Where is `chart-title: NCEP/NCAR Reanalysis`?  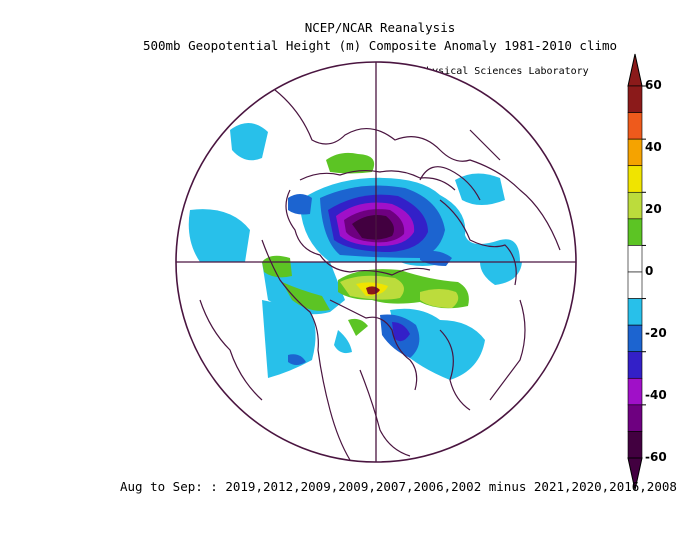
chart-title: NCEP/NCAR Reanalysis is located at coordinates (380, 27).